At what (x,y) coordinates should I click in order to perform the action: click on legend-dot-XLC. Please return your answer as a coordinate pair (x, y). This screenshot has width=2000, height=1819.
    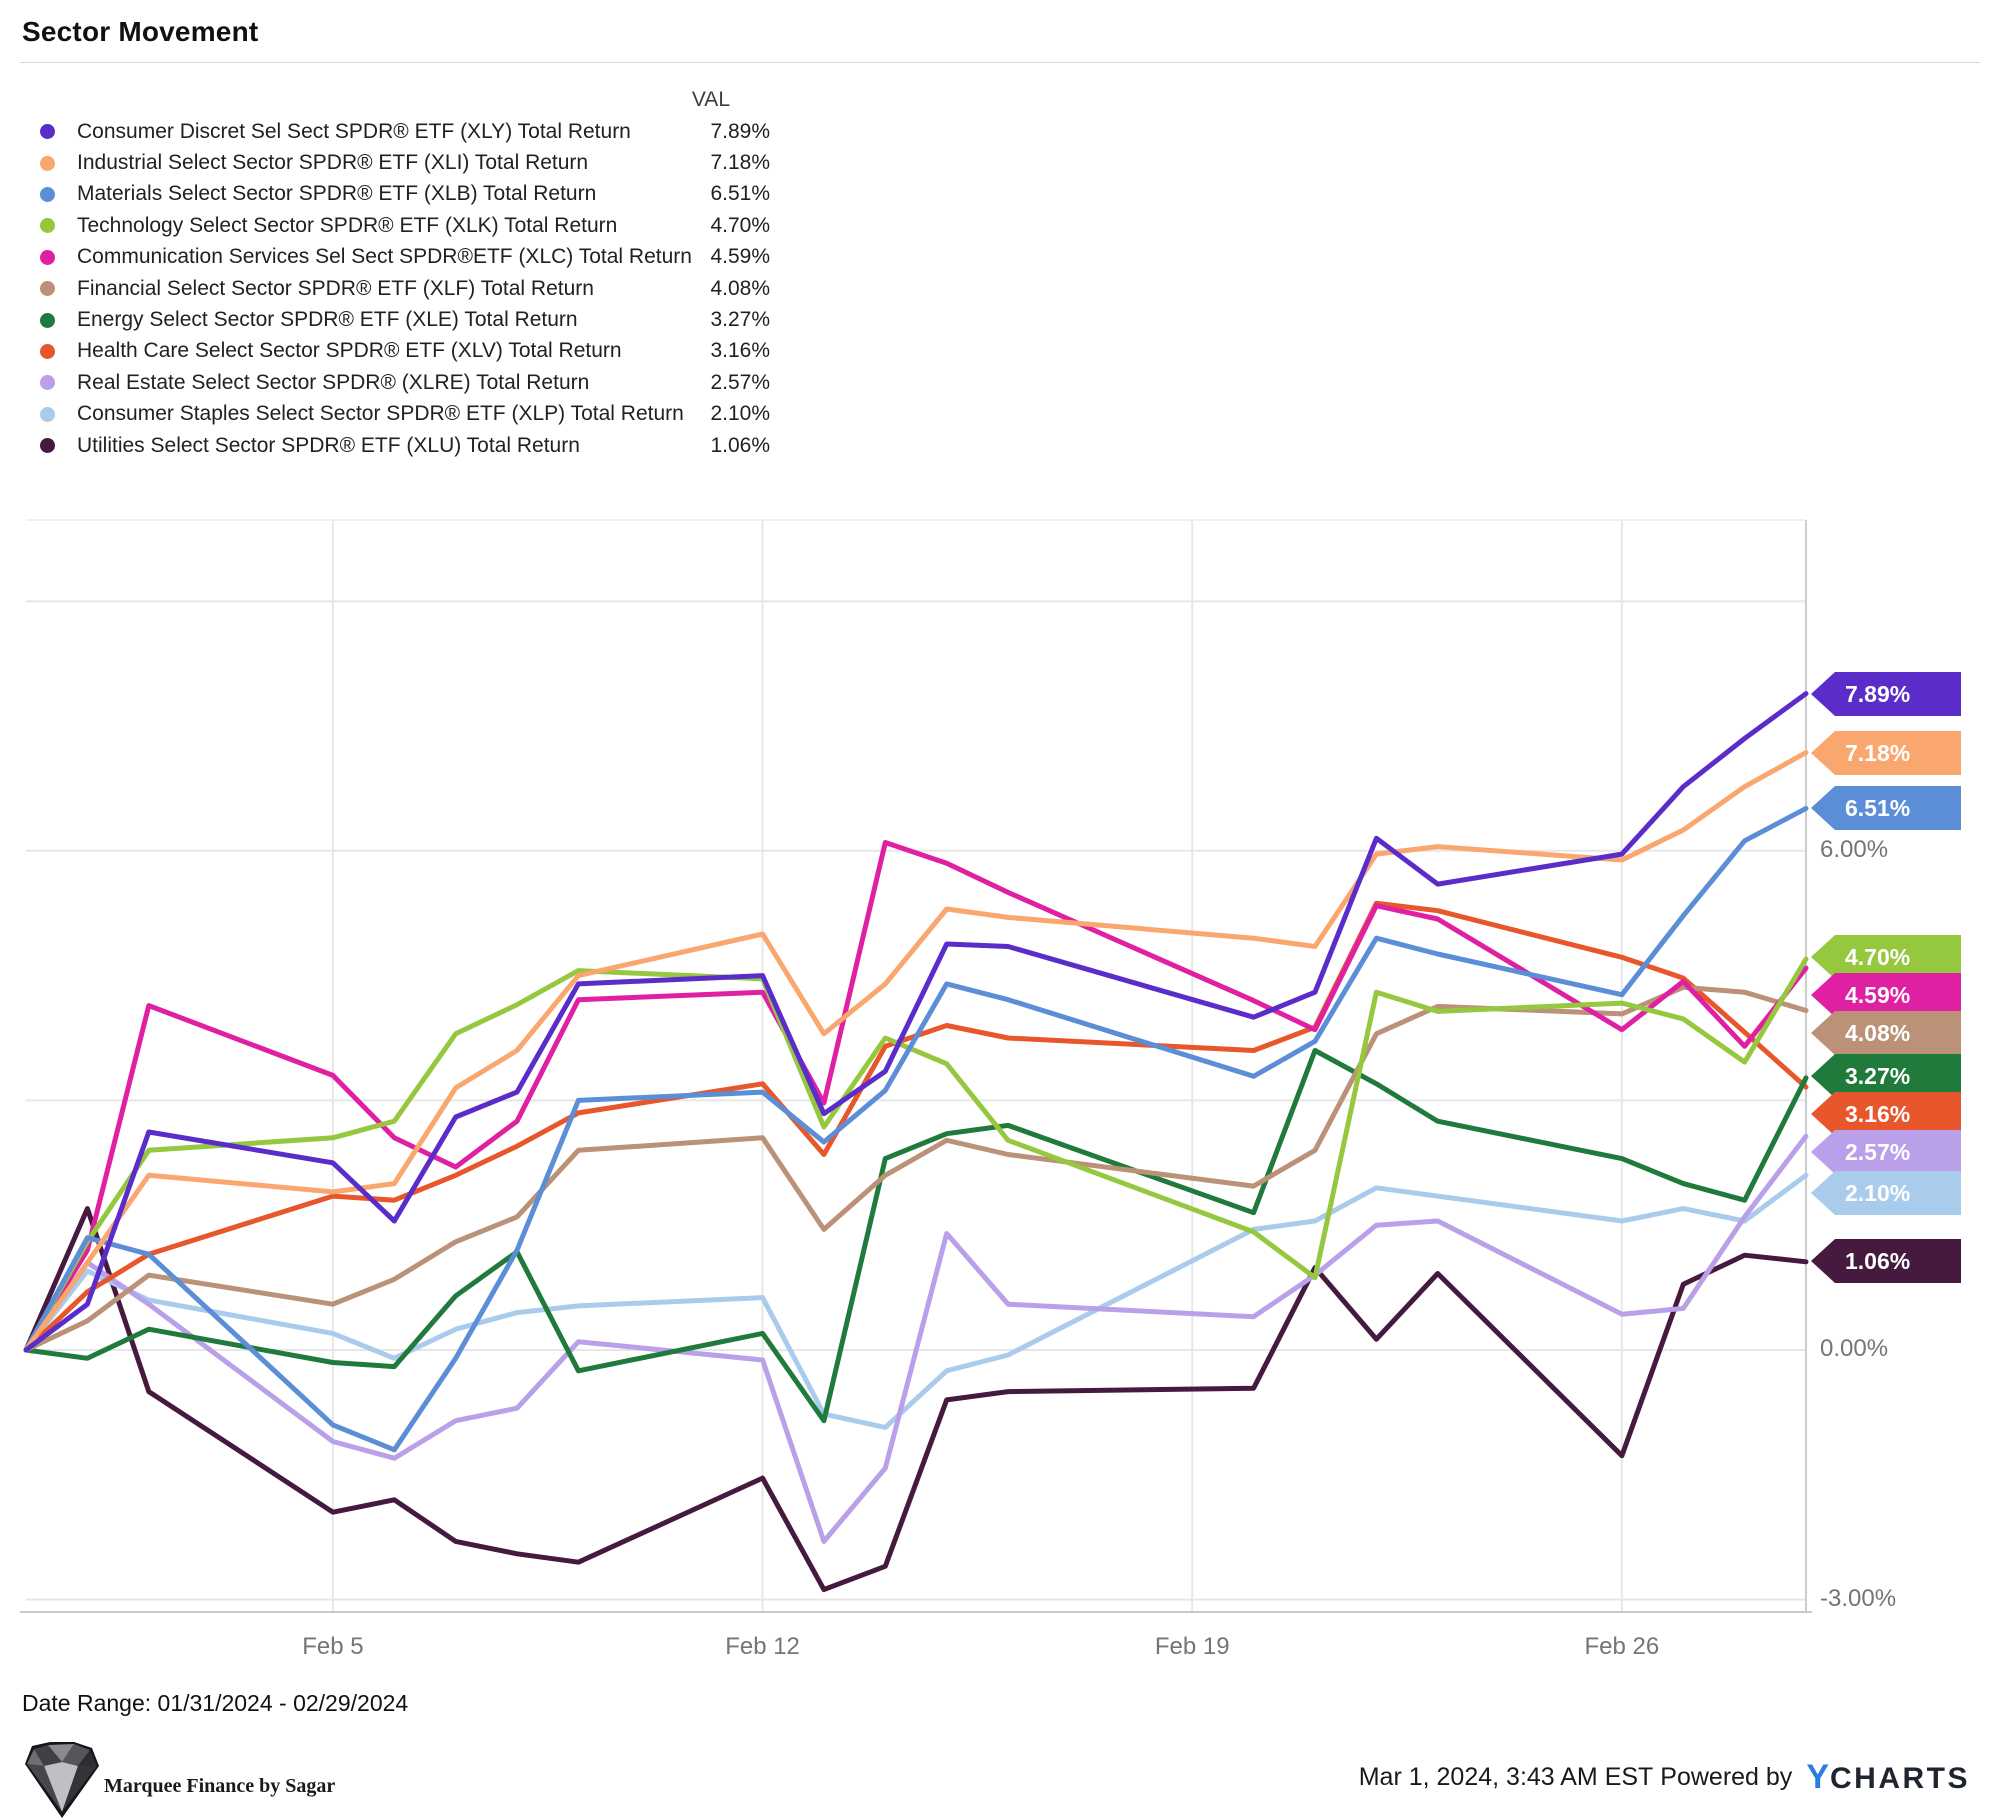
    Looking at the image, I should click on (47, 257).